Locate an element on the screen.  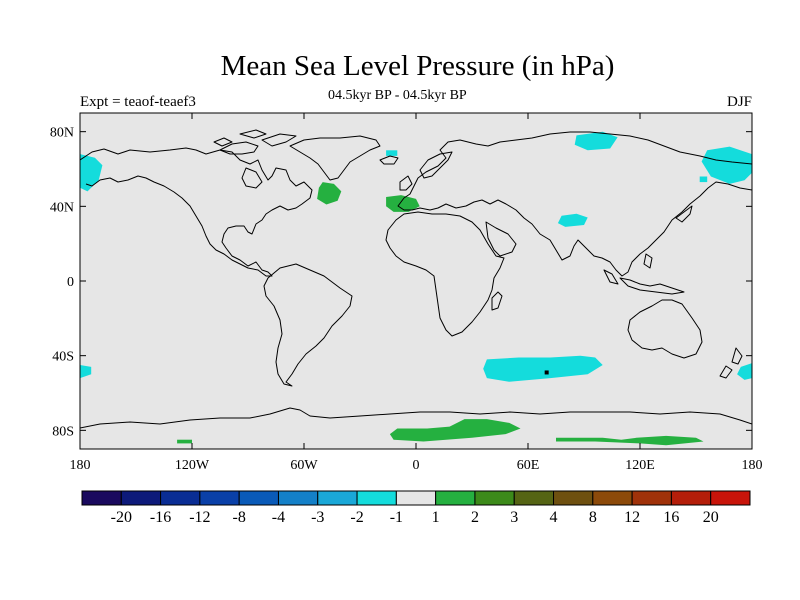
colorbar-label: 1 is located at coordinates (436, 517).